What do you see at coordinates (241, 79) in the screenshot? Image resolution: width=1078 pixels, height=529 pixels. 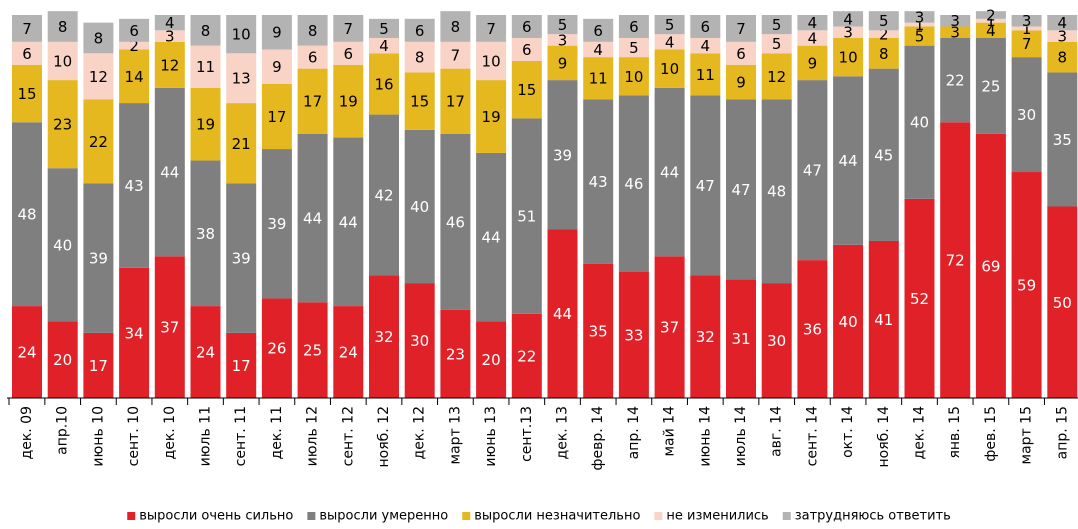 I see `value-label: 13` at bounding box center [241, 79].